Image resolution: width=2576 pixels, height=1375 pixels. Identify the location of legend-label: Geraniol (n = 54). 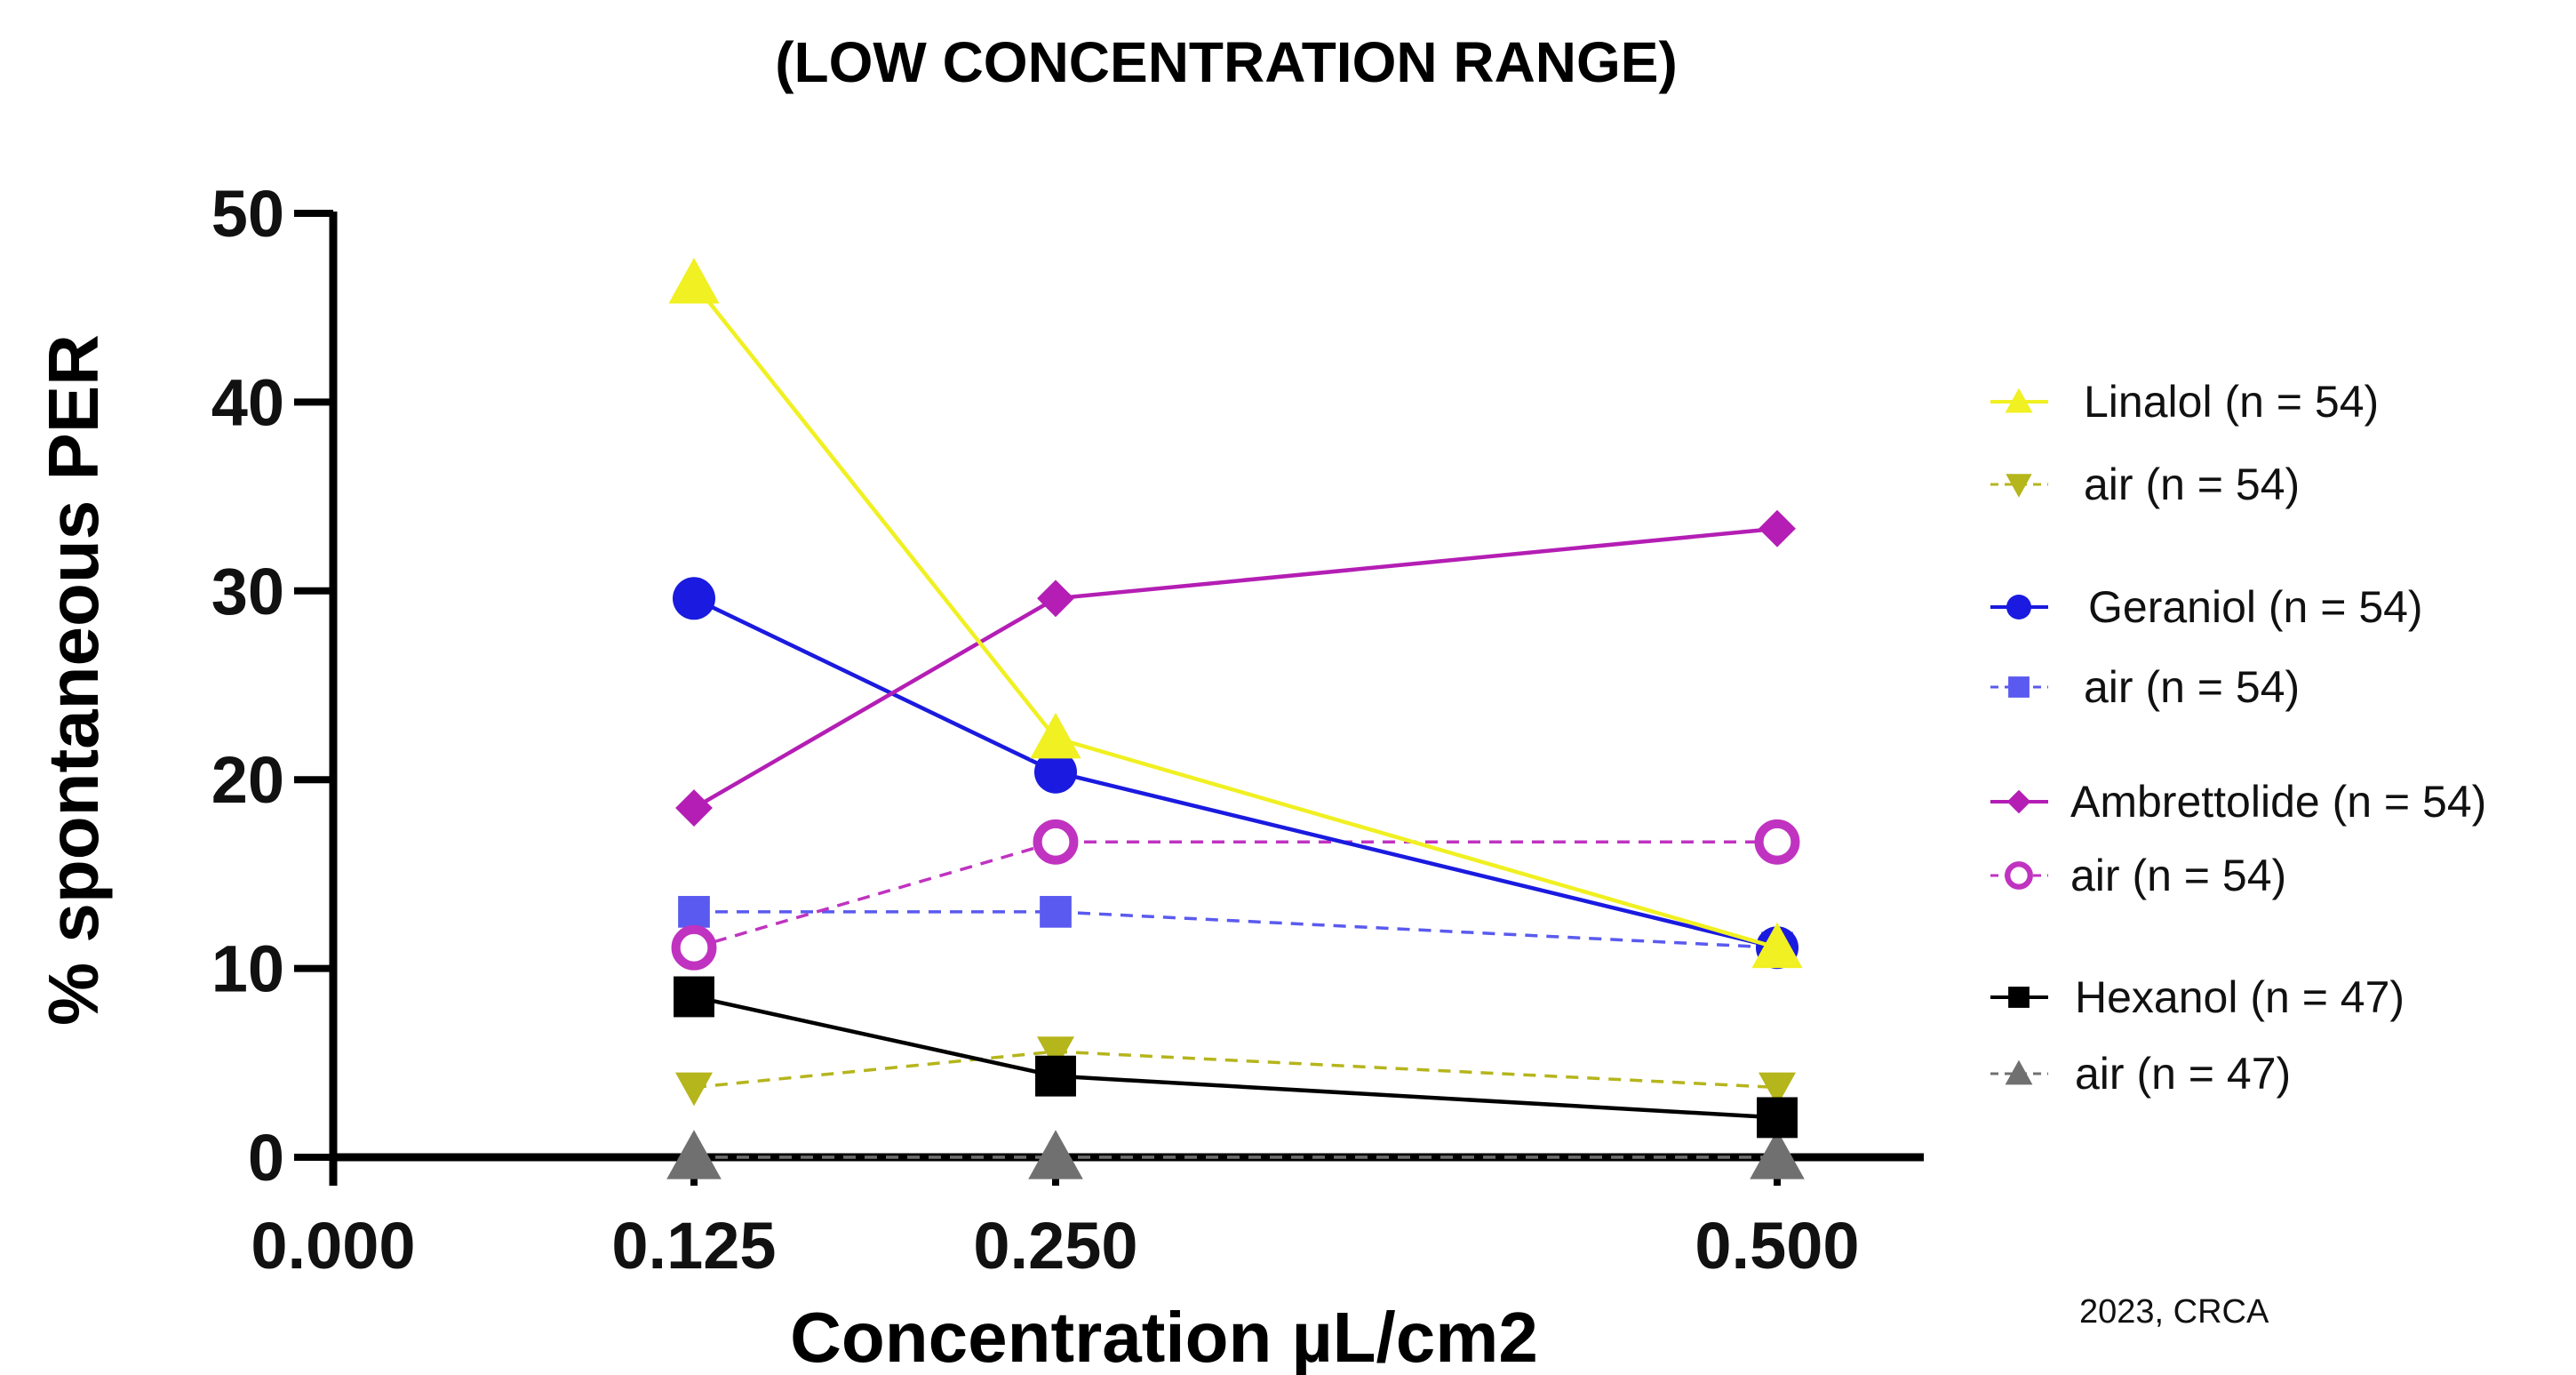
(2256, 607).